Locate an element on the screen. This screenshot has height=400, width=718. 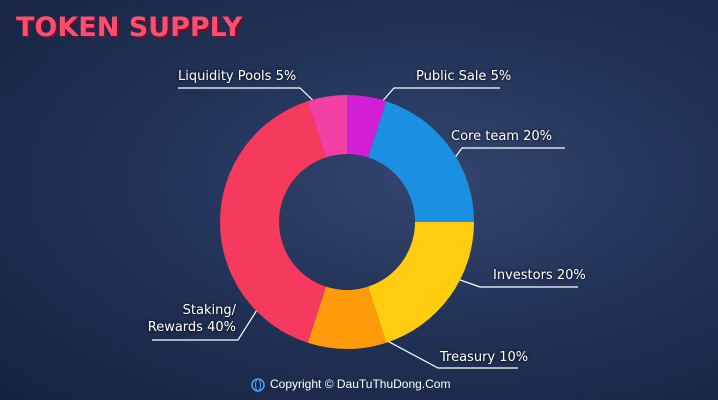
slice-label: Core team 20% is located at coordinates (501, 136).